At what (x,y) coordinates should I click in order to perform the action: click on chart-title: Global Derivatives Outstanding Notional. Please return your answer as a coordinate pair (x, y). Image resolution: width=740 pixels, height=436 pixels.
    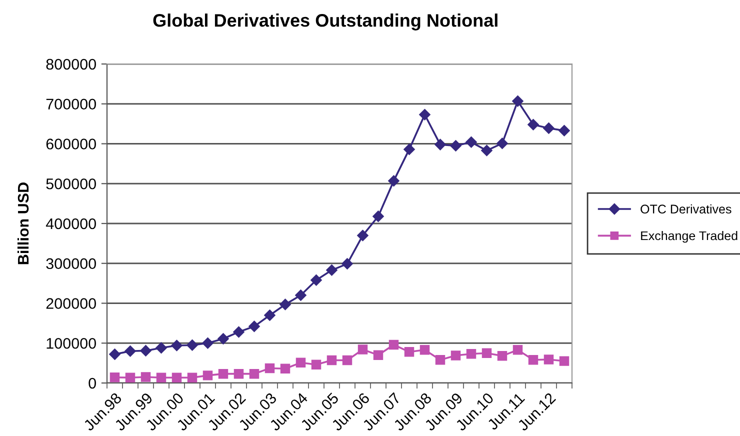
    Looking at the image, I should click on (325, 22).